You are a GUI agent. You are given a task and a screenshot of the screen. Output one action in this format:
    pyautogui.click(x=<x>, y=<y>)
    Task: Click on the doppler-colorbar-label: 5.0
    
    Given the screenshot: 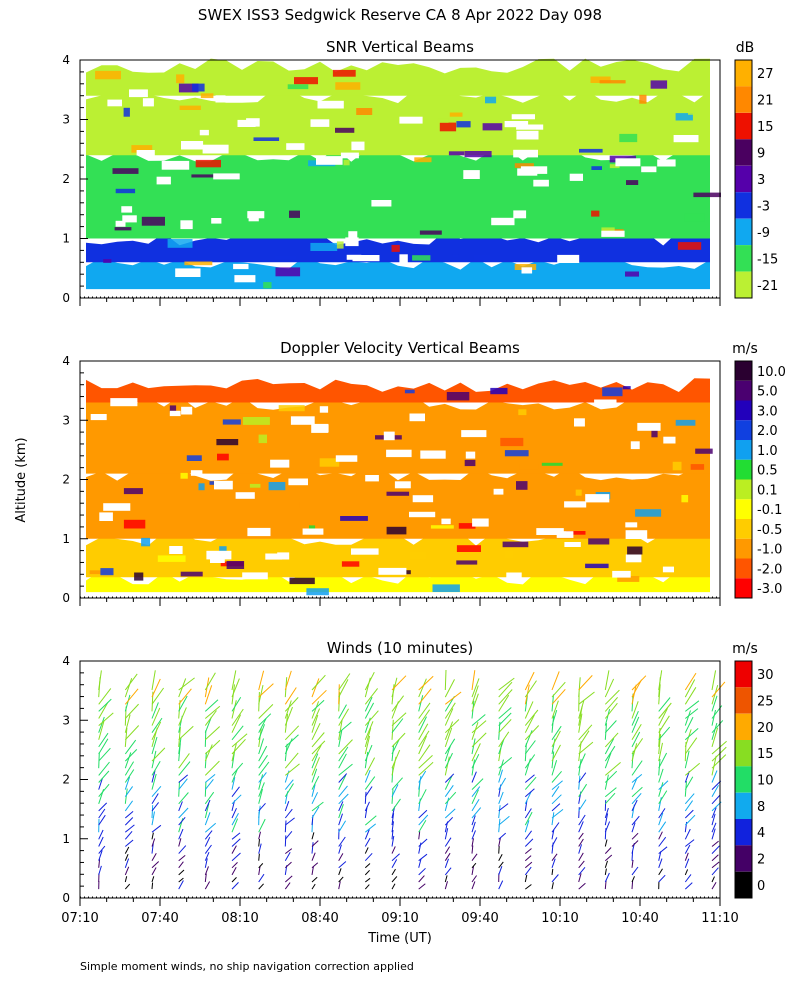 What is the action you would take?
    pyautogui.click(x=767, y=392)
    